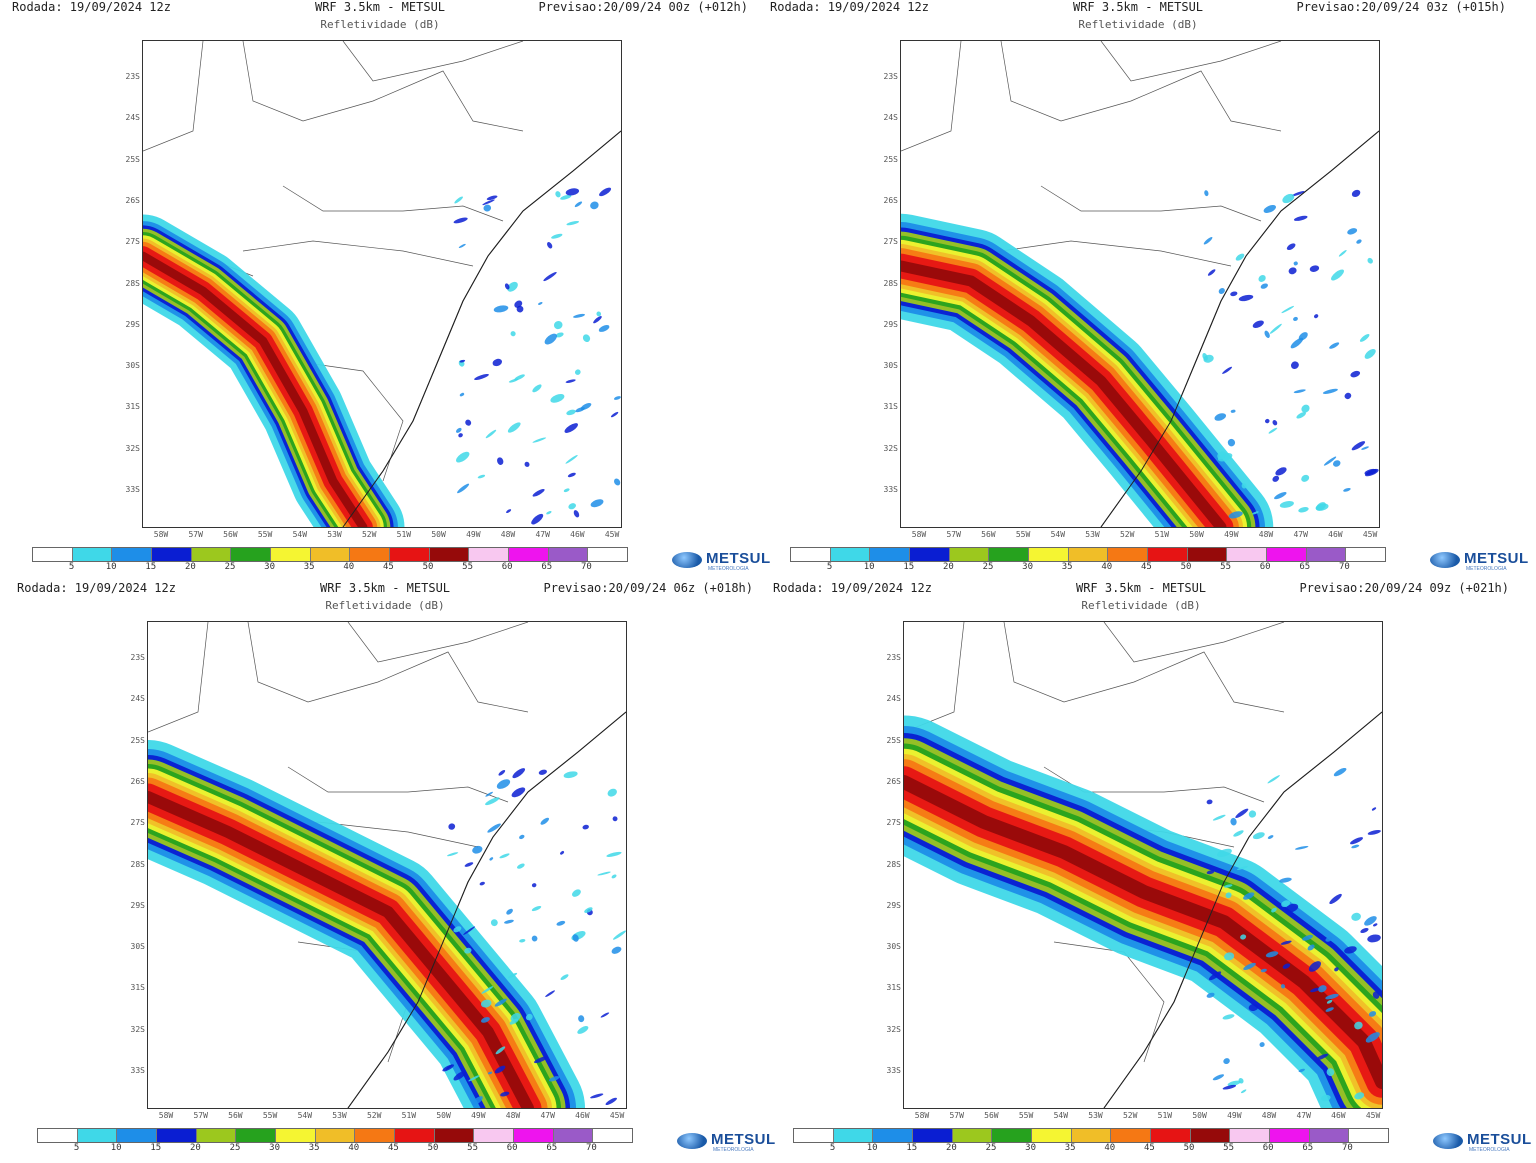 The image size is (1536, 1163). Describe the element at coordinates (890, 407) in the screenshot. I see `latitude-label: 31S` at that location.